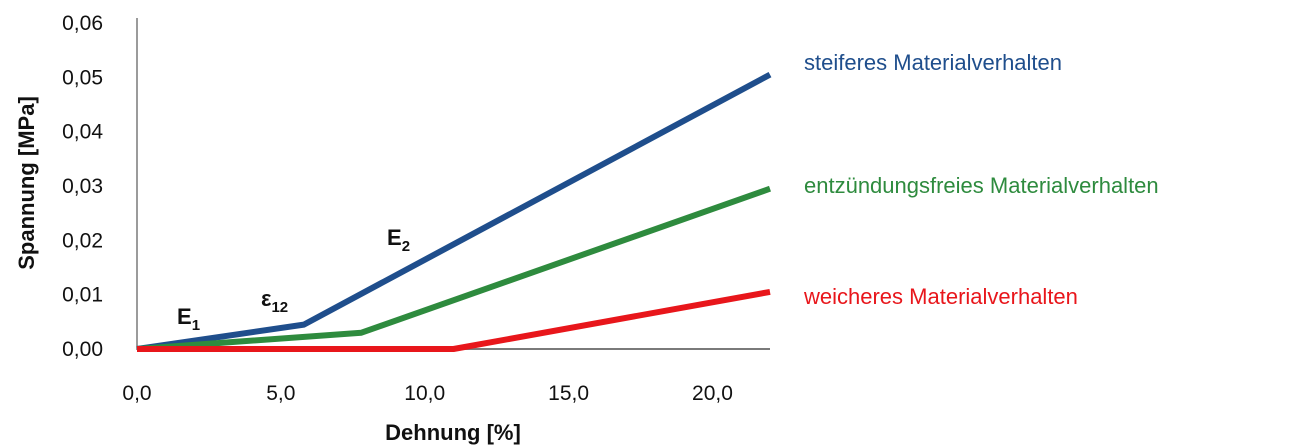  What do you see at coordinates (933, 62) in the screenshot?
I see `legend-steiferes: steiferes Materialverhalten` at bounding box center [933, 62].